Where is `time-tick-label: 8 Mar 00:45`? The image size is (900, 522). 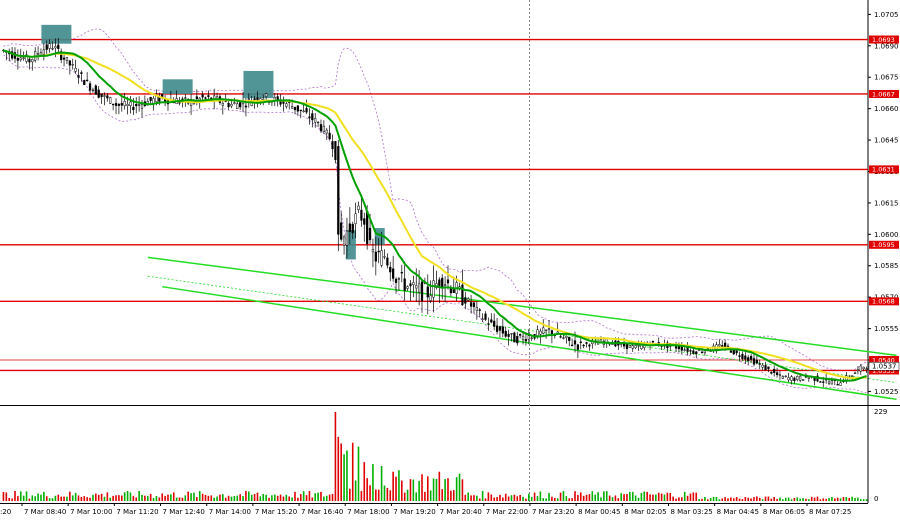
time-tick-label: 8 Mar 00:45 is located at coordinates (599, 512).